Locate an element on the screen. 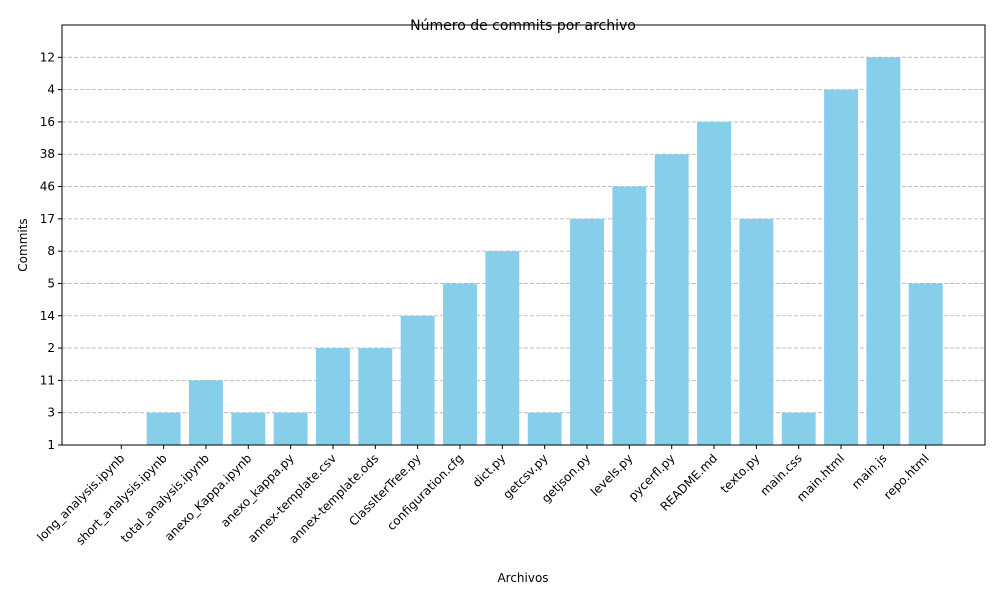 Image resolution: width=1000 pixels, height=604 pixels. x-tick-label: texto.py is located at coordinates (740, 473).